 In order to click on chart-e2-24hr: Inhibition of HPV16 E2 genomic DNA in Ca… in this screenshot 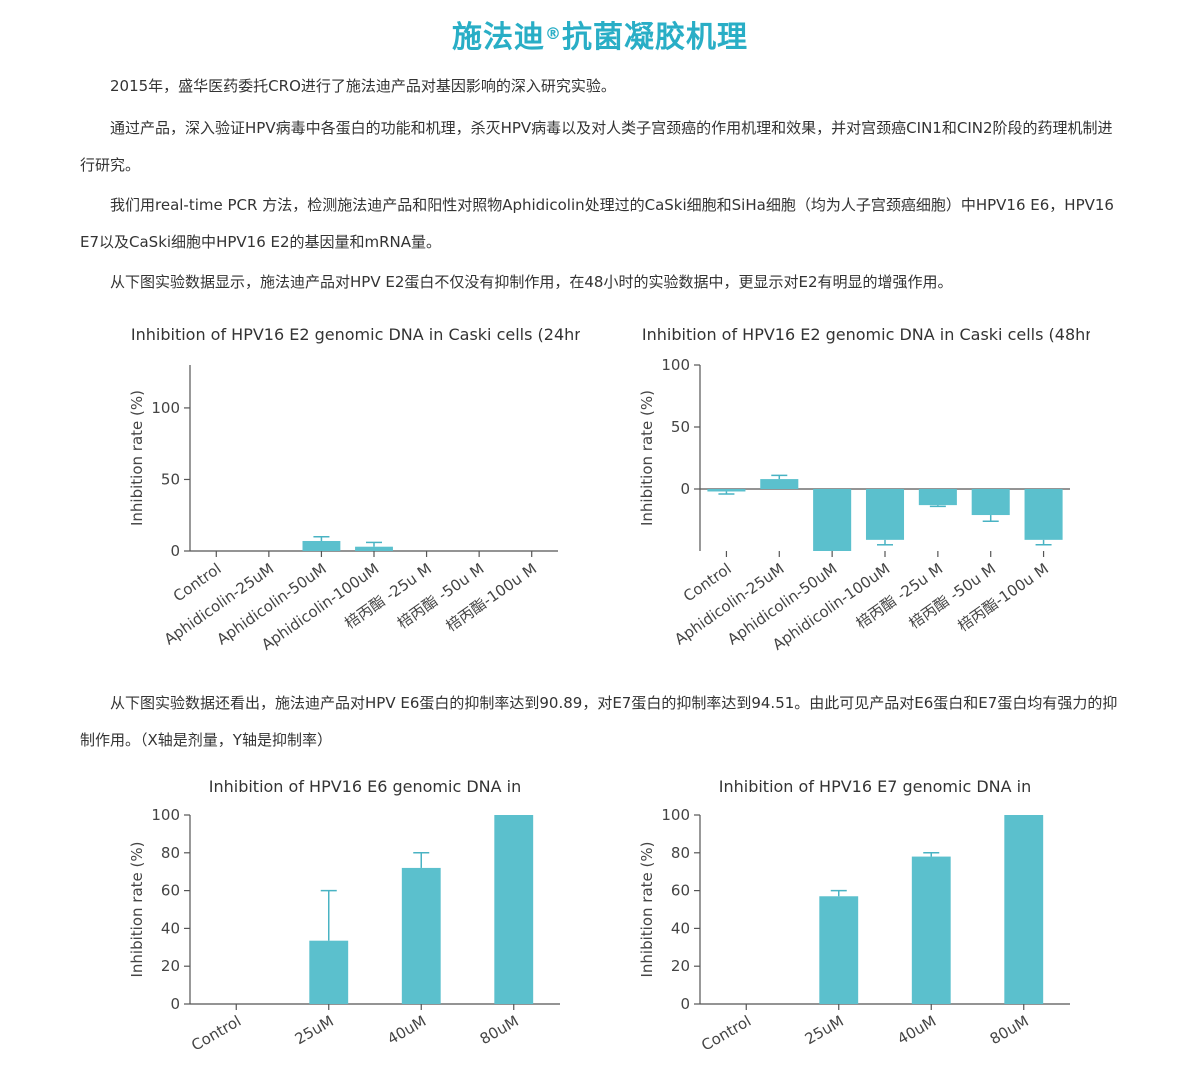, I will do `click(345, 498)`.